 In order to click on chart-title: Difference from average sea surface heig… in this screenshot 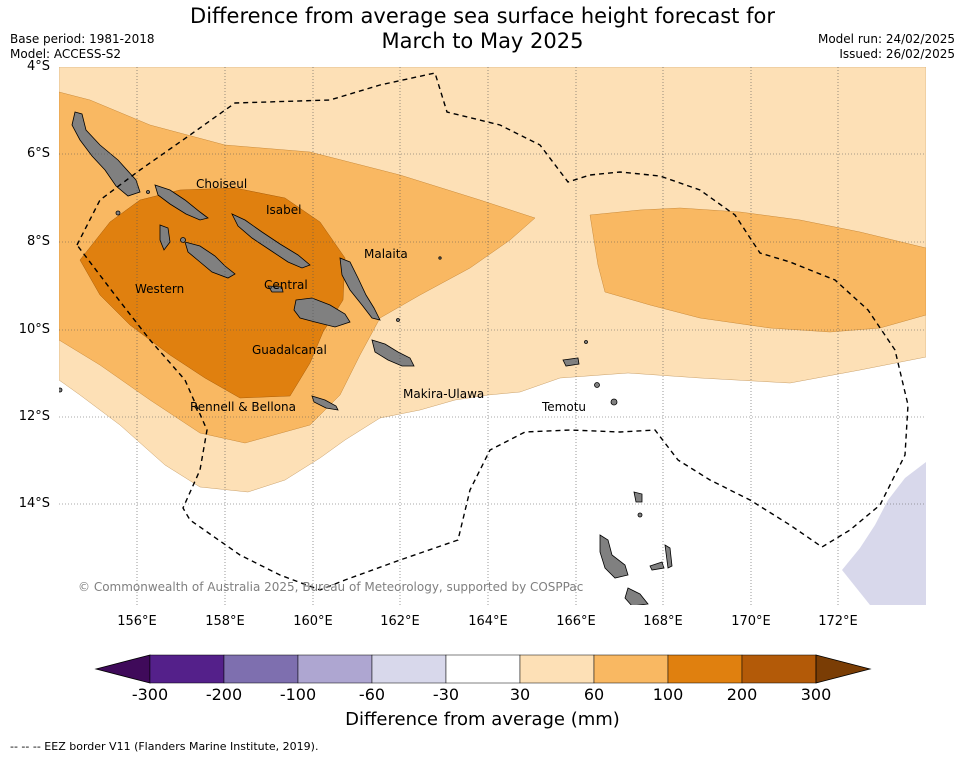, I will do `click(482, 29)`.